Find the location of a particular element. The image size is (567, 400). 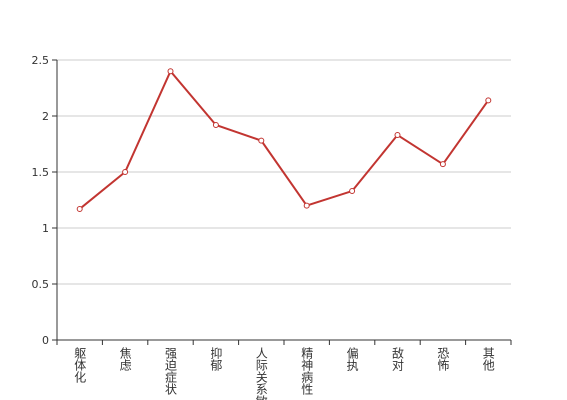

x-tick-label: 强迫症状 is located at coordinates (171, 371).